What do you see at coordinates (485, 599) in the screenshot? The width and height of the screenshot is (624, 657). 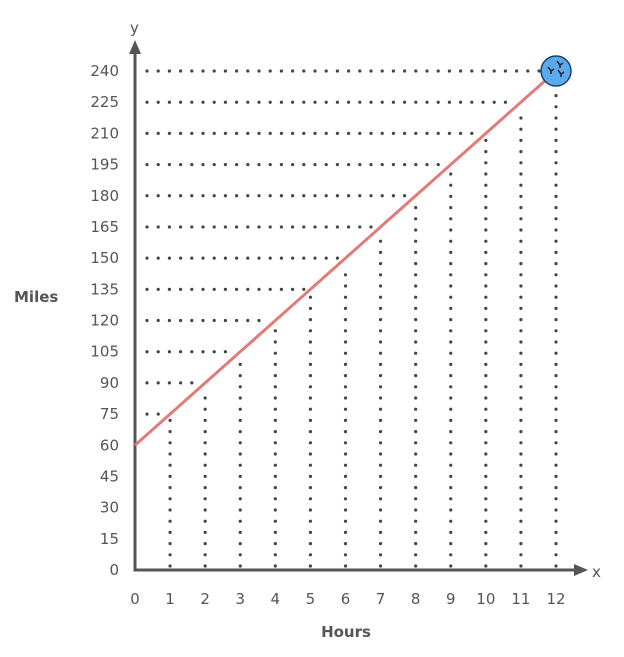 I see `x-tick-label: 10` at bounding box center [485, 599].